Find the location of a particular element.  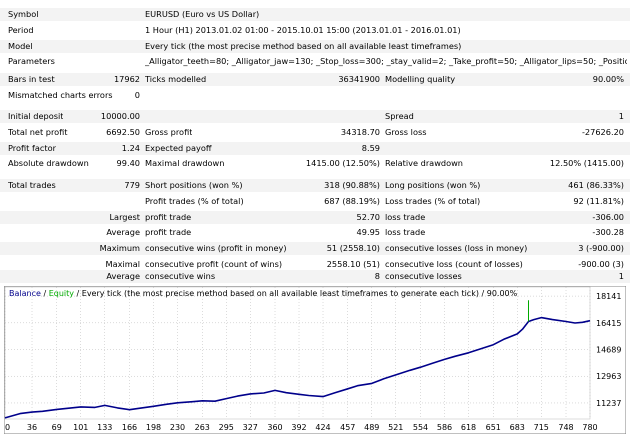

mismatched-value: 0 is located at coordinates (137, 95).